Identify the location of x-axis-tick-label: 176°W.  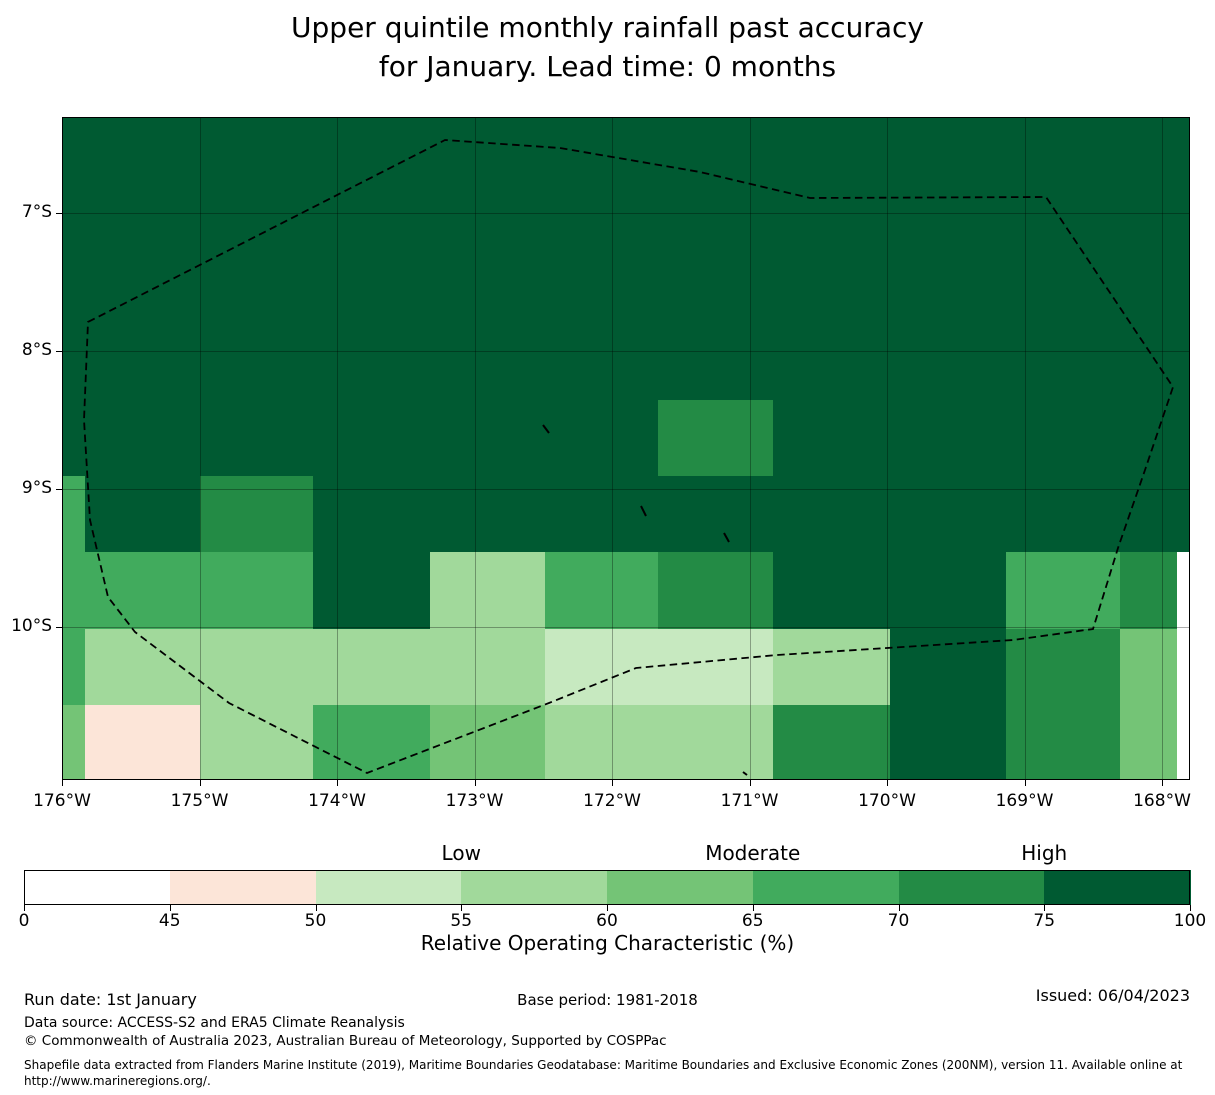
(62, 801).